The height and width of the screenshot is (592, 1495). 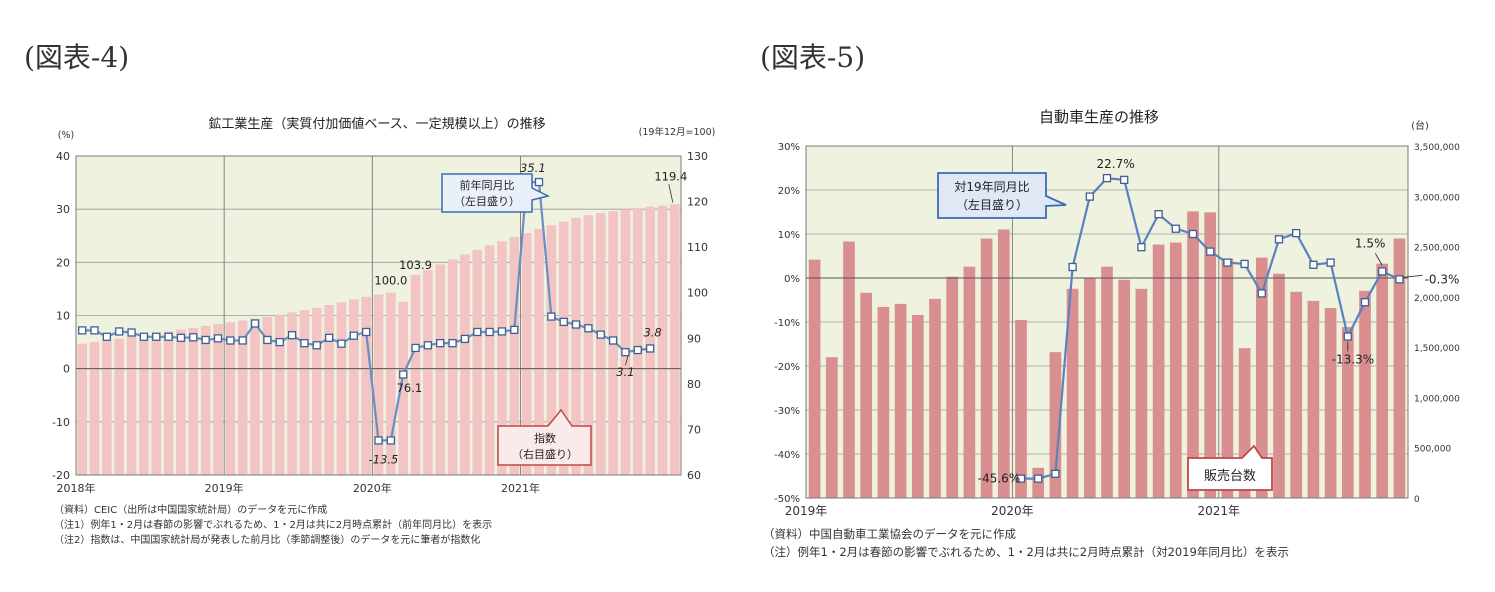 I want to click on right-axis-tick-label: 60, so click(x=694, y=475).